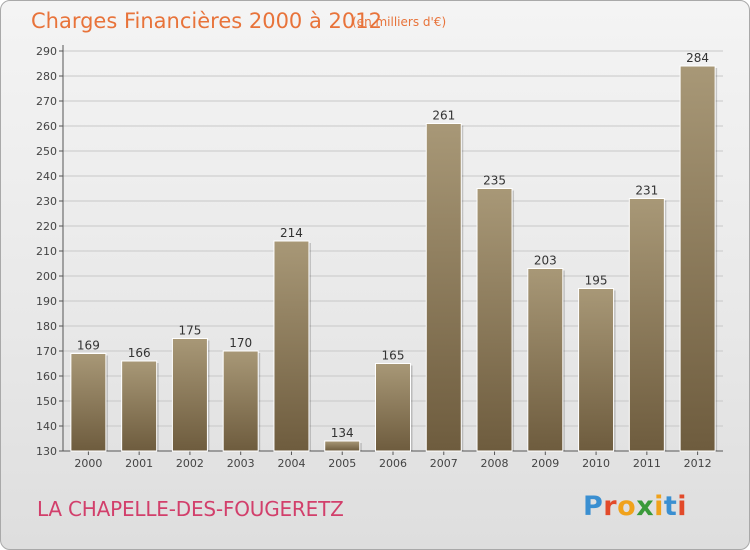  Describe the element at coordinates (46, 326) in the screenshot. I see `y-tick-label: 180` at that location.